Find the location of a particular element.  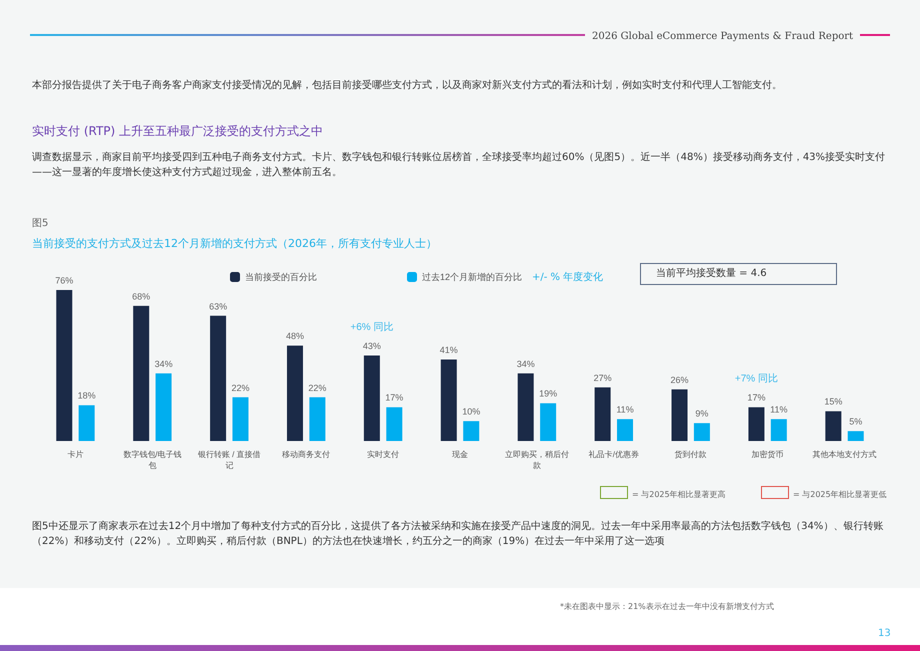

chart-subtitle: 图5 is located at coordinates (40, 224).